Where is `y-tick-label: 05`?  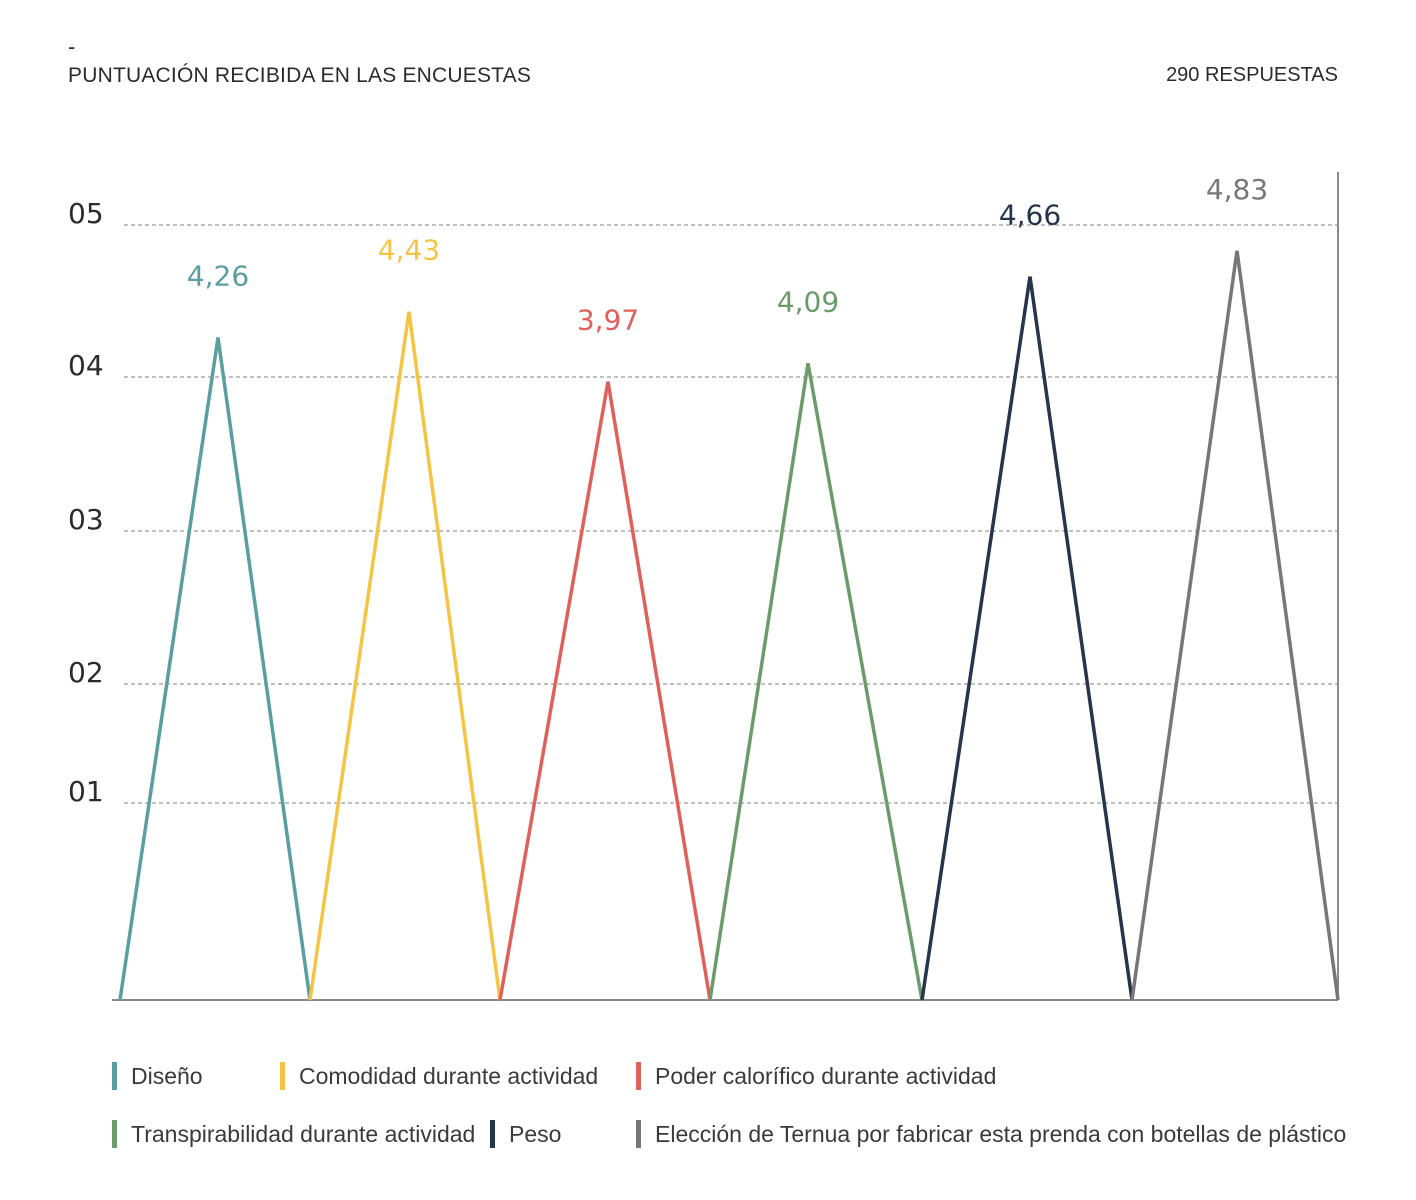
y-tick-label: 05 is located at coordinates (86, 213).